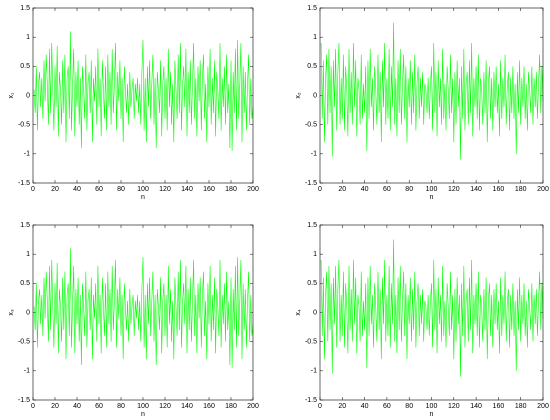 The width and height of the screenshot is (550, 420). Describe the element at coordinates (298, 95) in the screenshot. I see `y-axis-label: x₂` at that location.